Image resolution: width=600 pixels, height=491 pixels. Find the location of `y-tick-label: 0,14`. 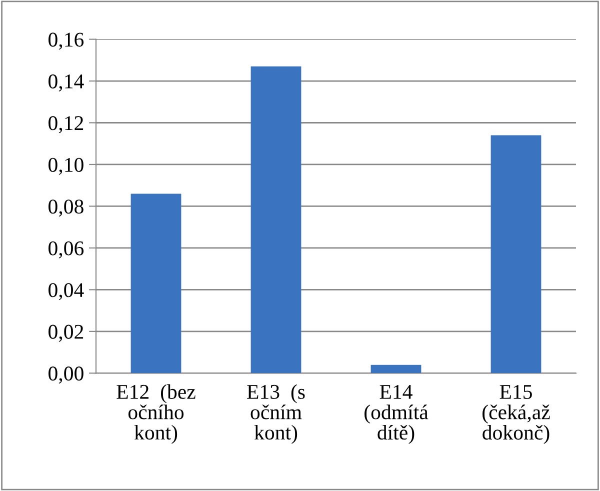

y-tick-label: 0,14 is located at coordinates (66, 83).